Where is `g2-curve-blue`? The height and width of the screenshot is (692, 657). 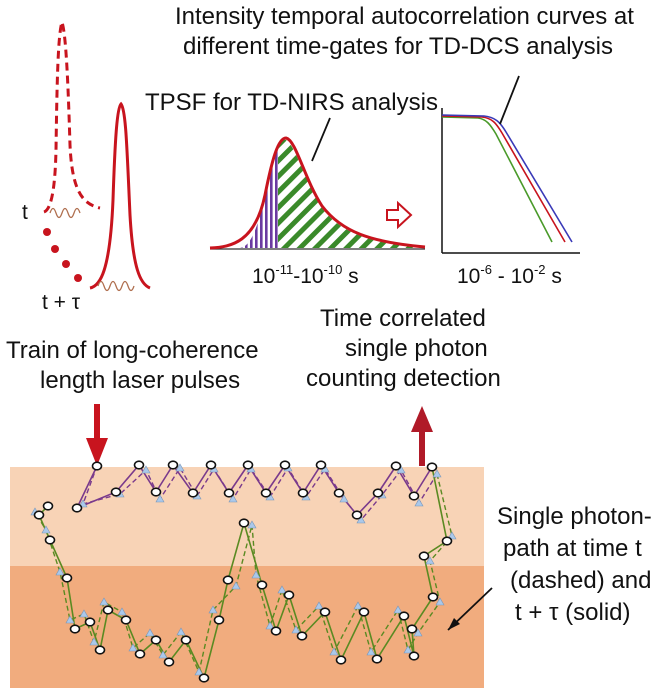 g2-curve-blue is located at coordinates (507, 178).